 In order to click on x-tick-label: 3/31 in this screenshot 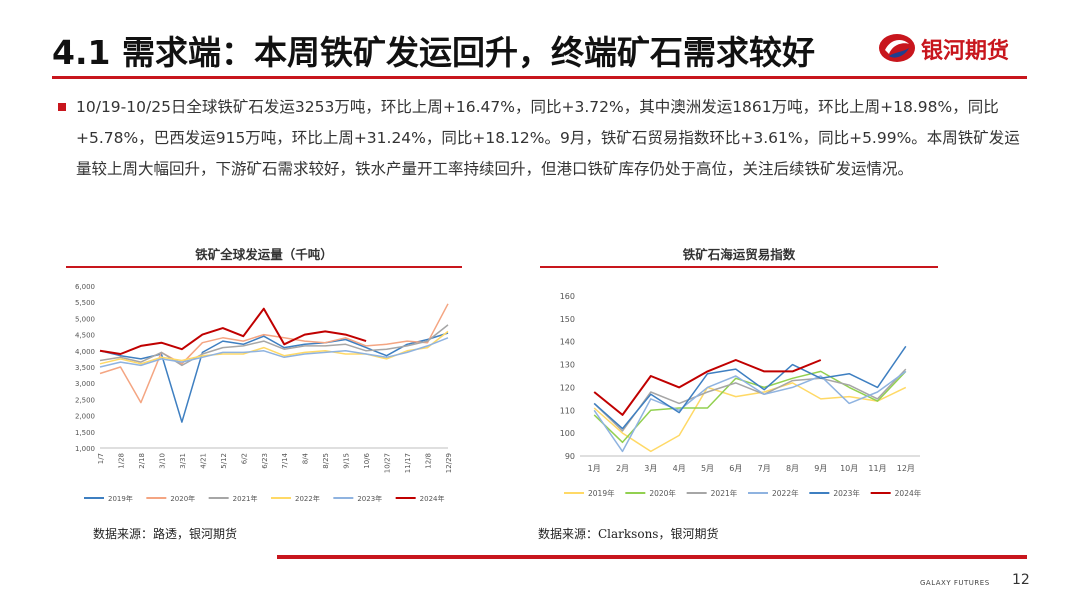, I will do `click(183, 461)`.